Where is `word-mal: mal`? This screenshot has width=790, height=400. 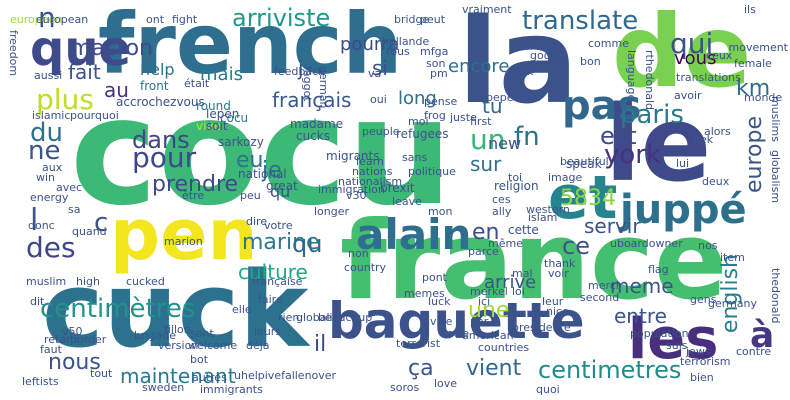 word-mal: mal is located at coordinates (522, 273).